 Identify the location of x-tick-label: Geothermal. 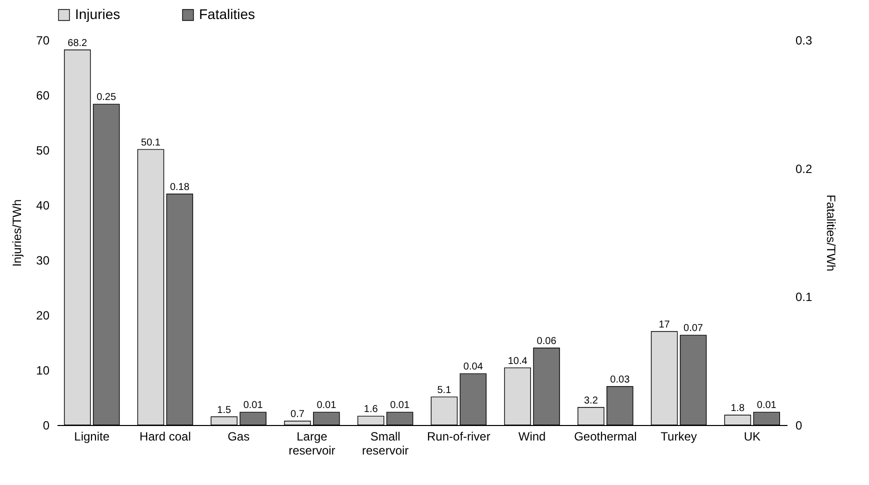
(605, 437).